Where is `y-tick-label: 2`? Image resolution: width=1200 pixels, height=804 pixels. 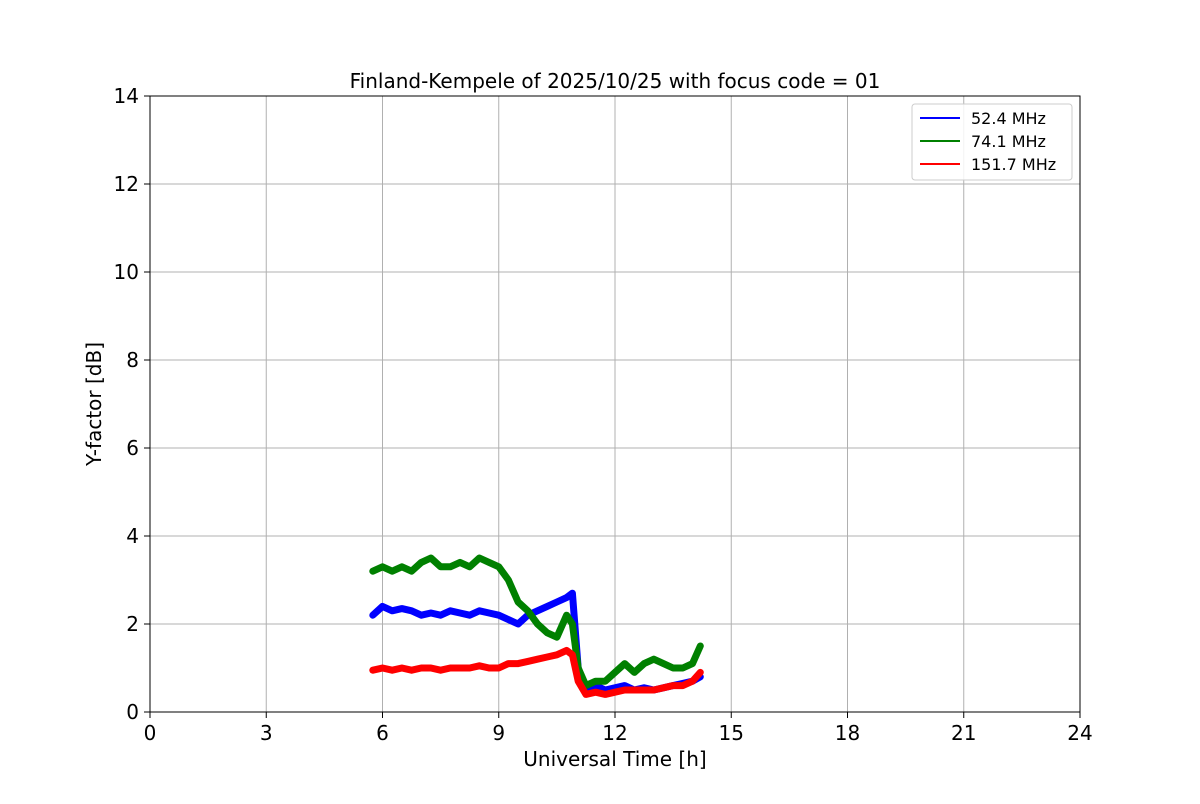 y-tick-label: 2 is located at coordinates (132, 624).